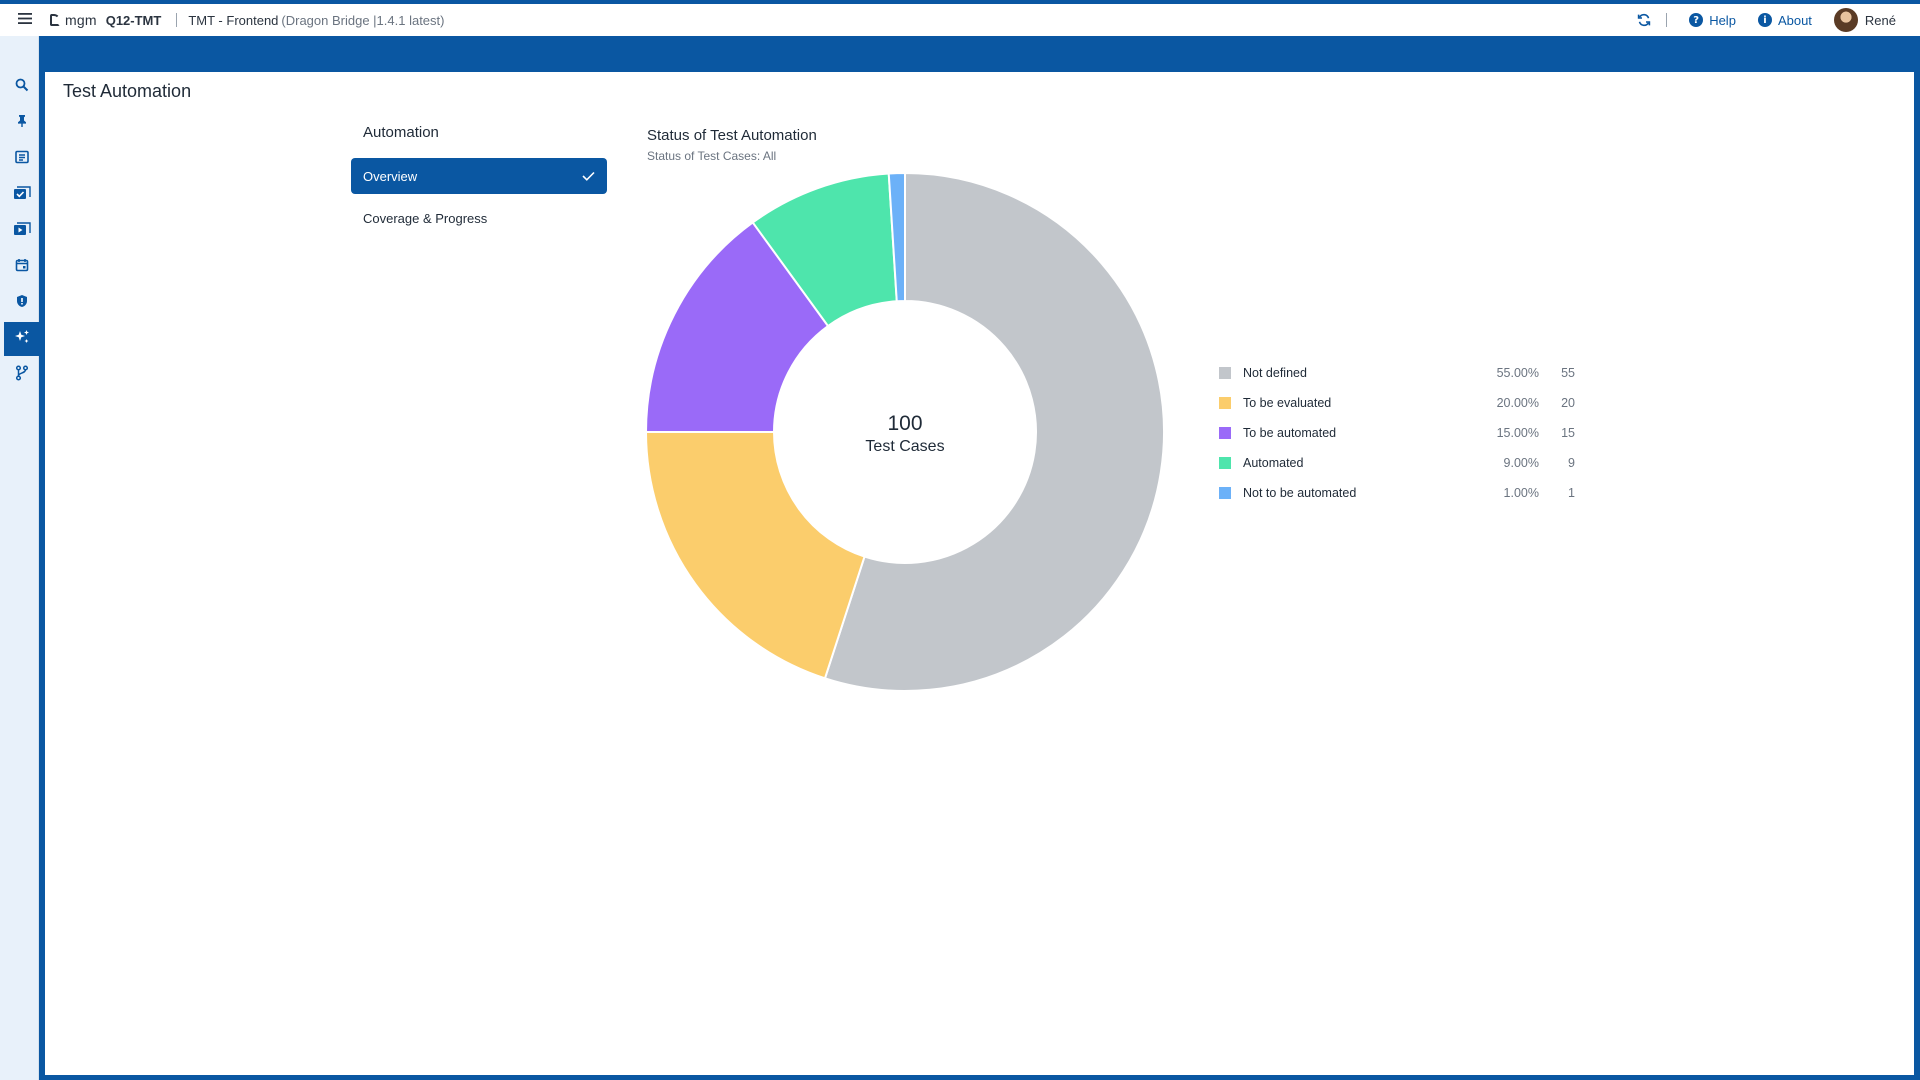  I want to click on user-name: René, so click(1880, 20).